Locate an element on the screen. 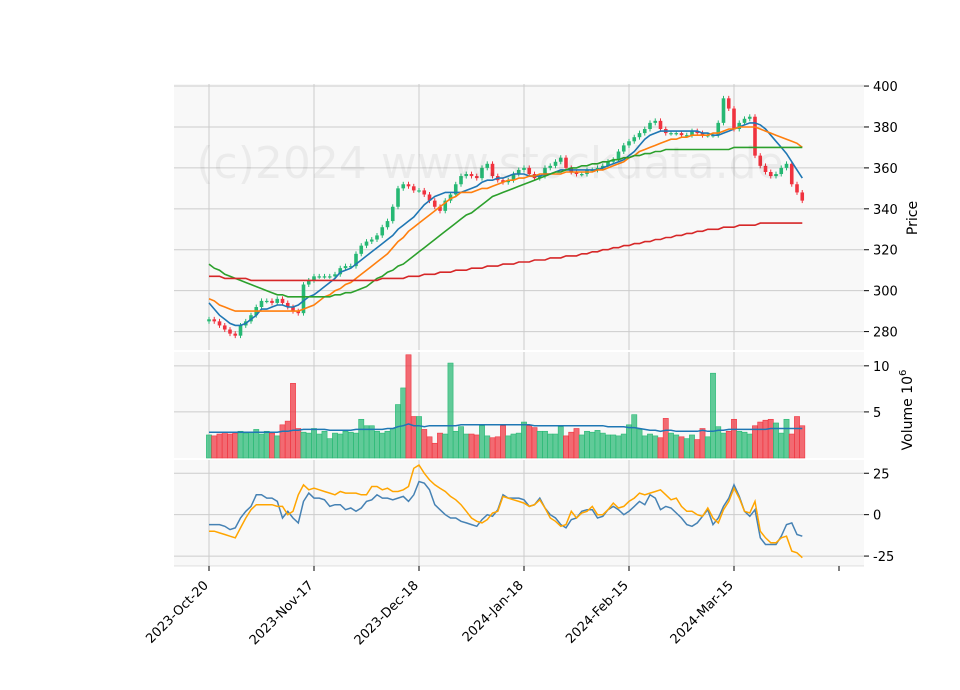 The image size is (960, 690). sma-line-sma50 is located at coordinates (505, 222).